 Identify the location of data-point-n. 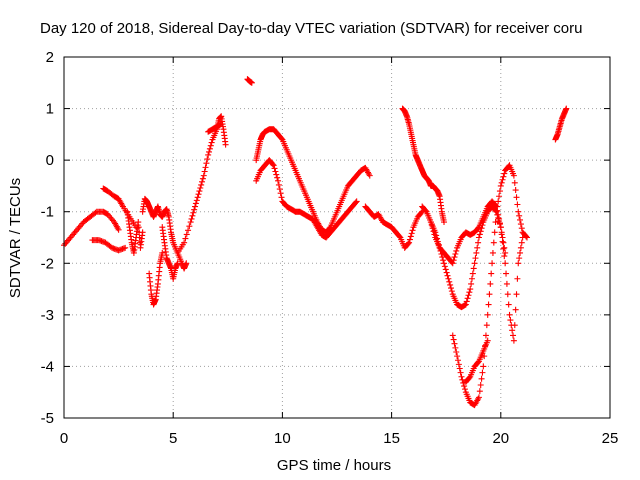
(444, 222).